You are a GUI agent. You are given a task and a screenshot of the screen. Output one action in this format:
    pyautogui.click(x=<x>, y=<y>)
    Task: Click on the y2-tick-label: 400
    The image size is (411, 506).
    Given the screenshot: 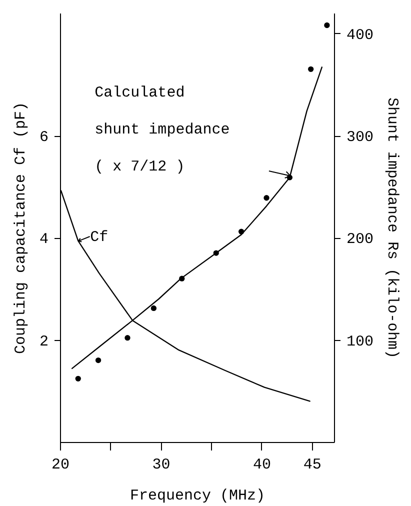 What is the action you would take?
    pyautogui.click(x=360, y=35)
    